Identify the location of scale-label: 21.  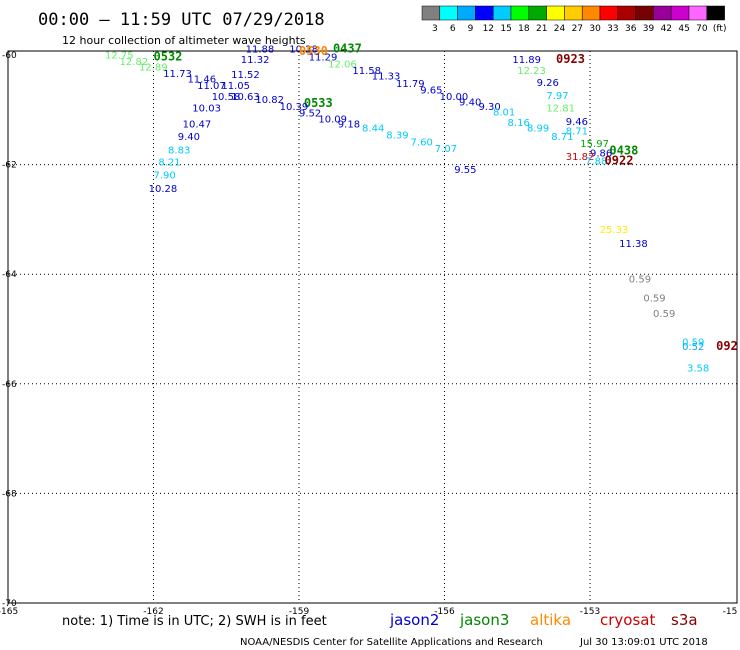
(541, 29).